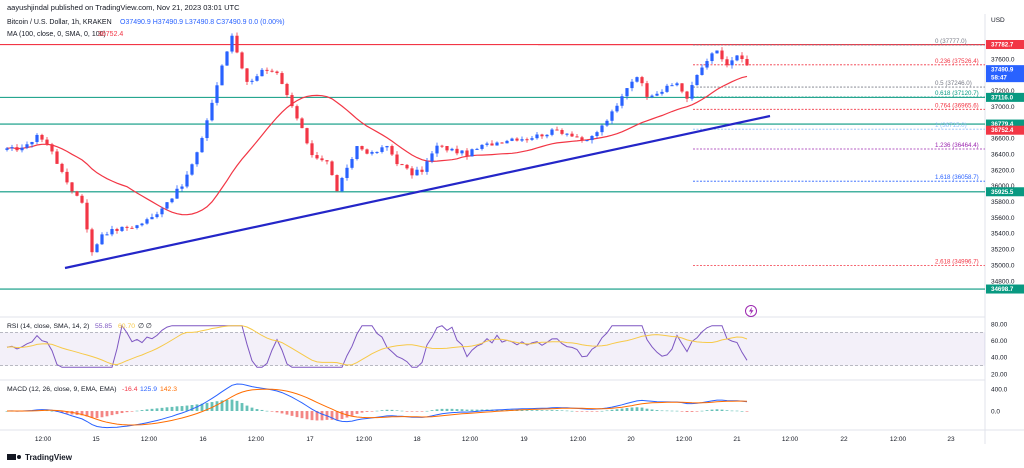 The width and height of the screenshot is (1024, 468). I want to click on rsi-line, so click(377, 346).